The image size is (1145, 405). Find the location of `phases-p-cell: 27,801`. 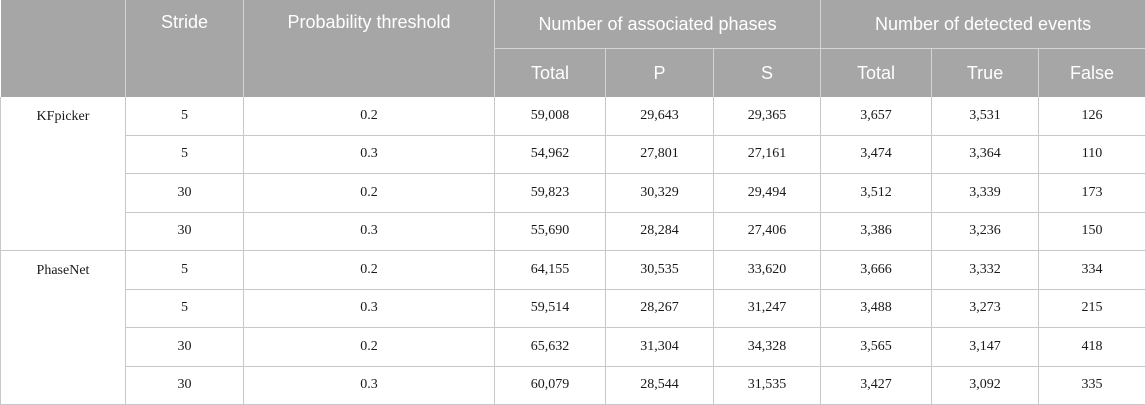

phases-p-cell: 27,801 is located at coordinates (660, 154).